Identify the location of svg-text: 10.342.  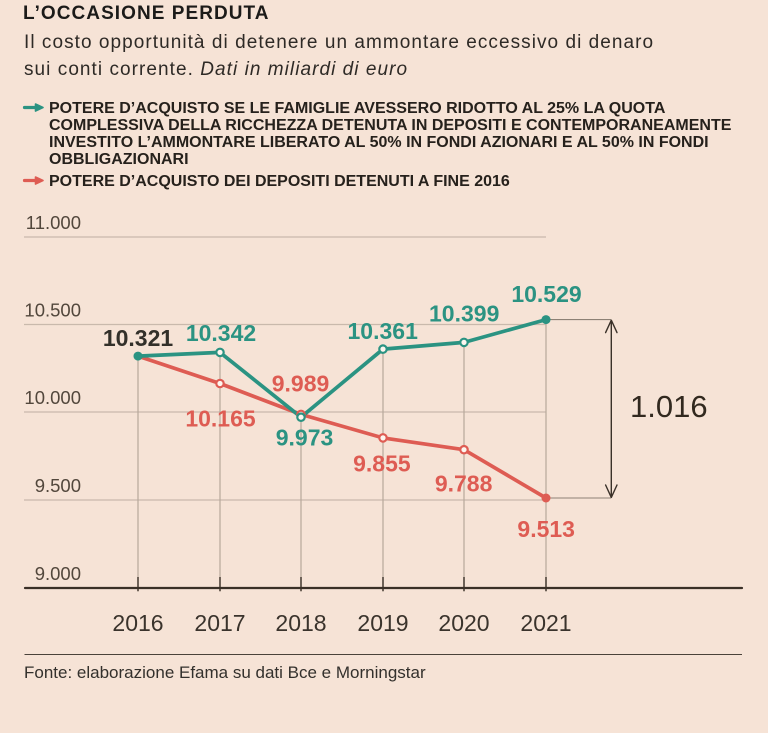
(221, 333).